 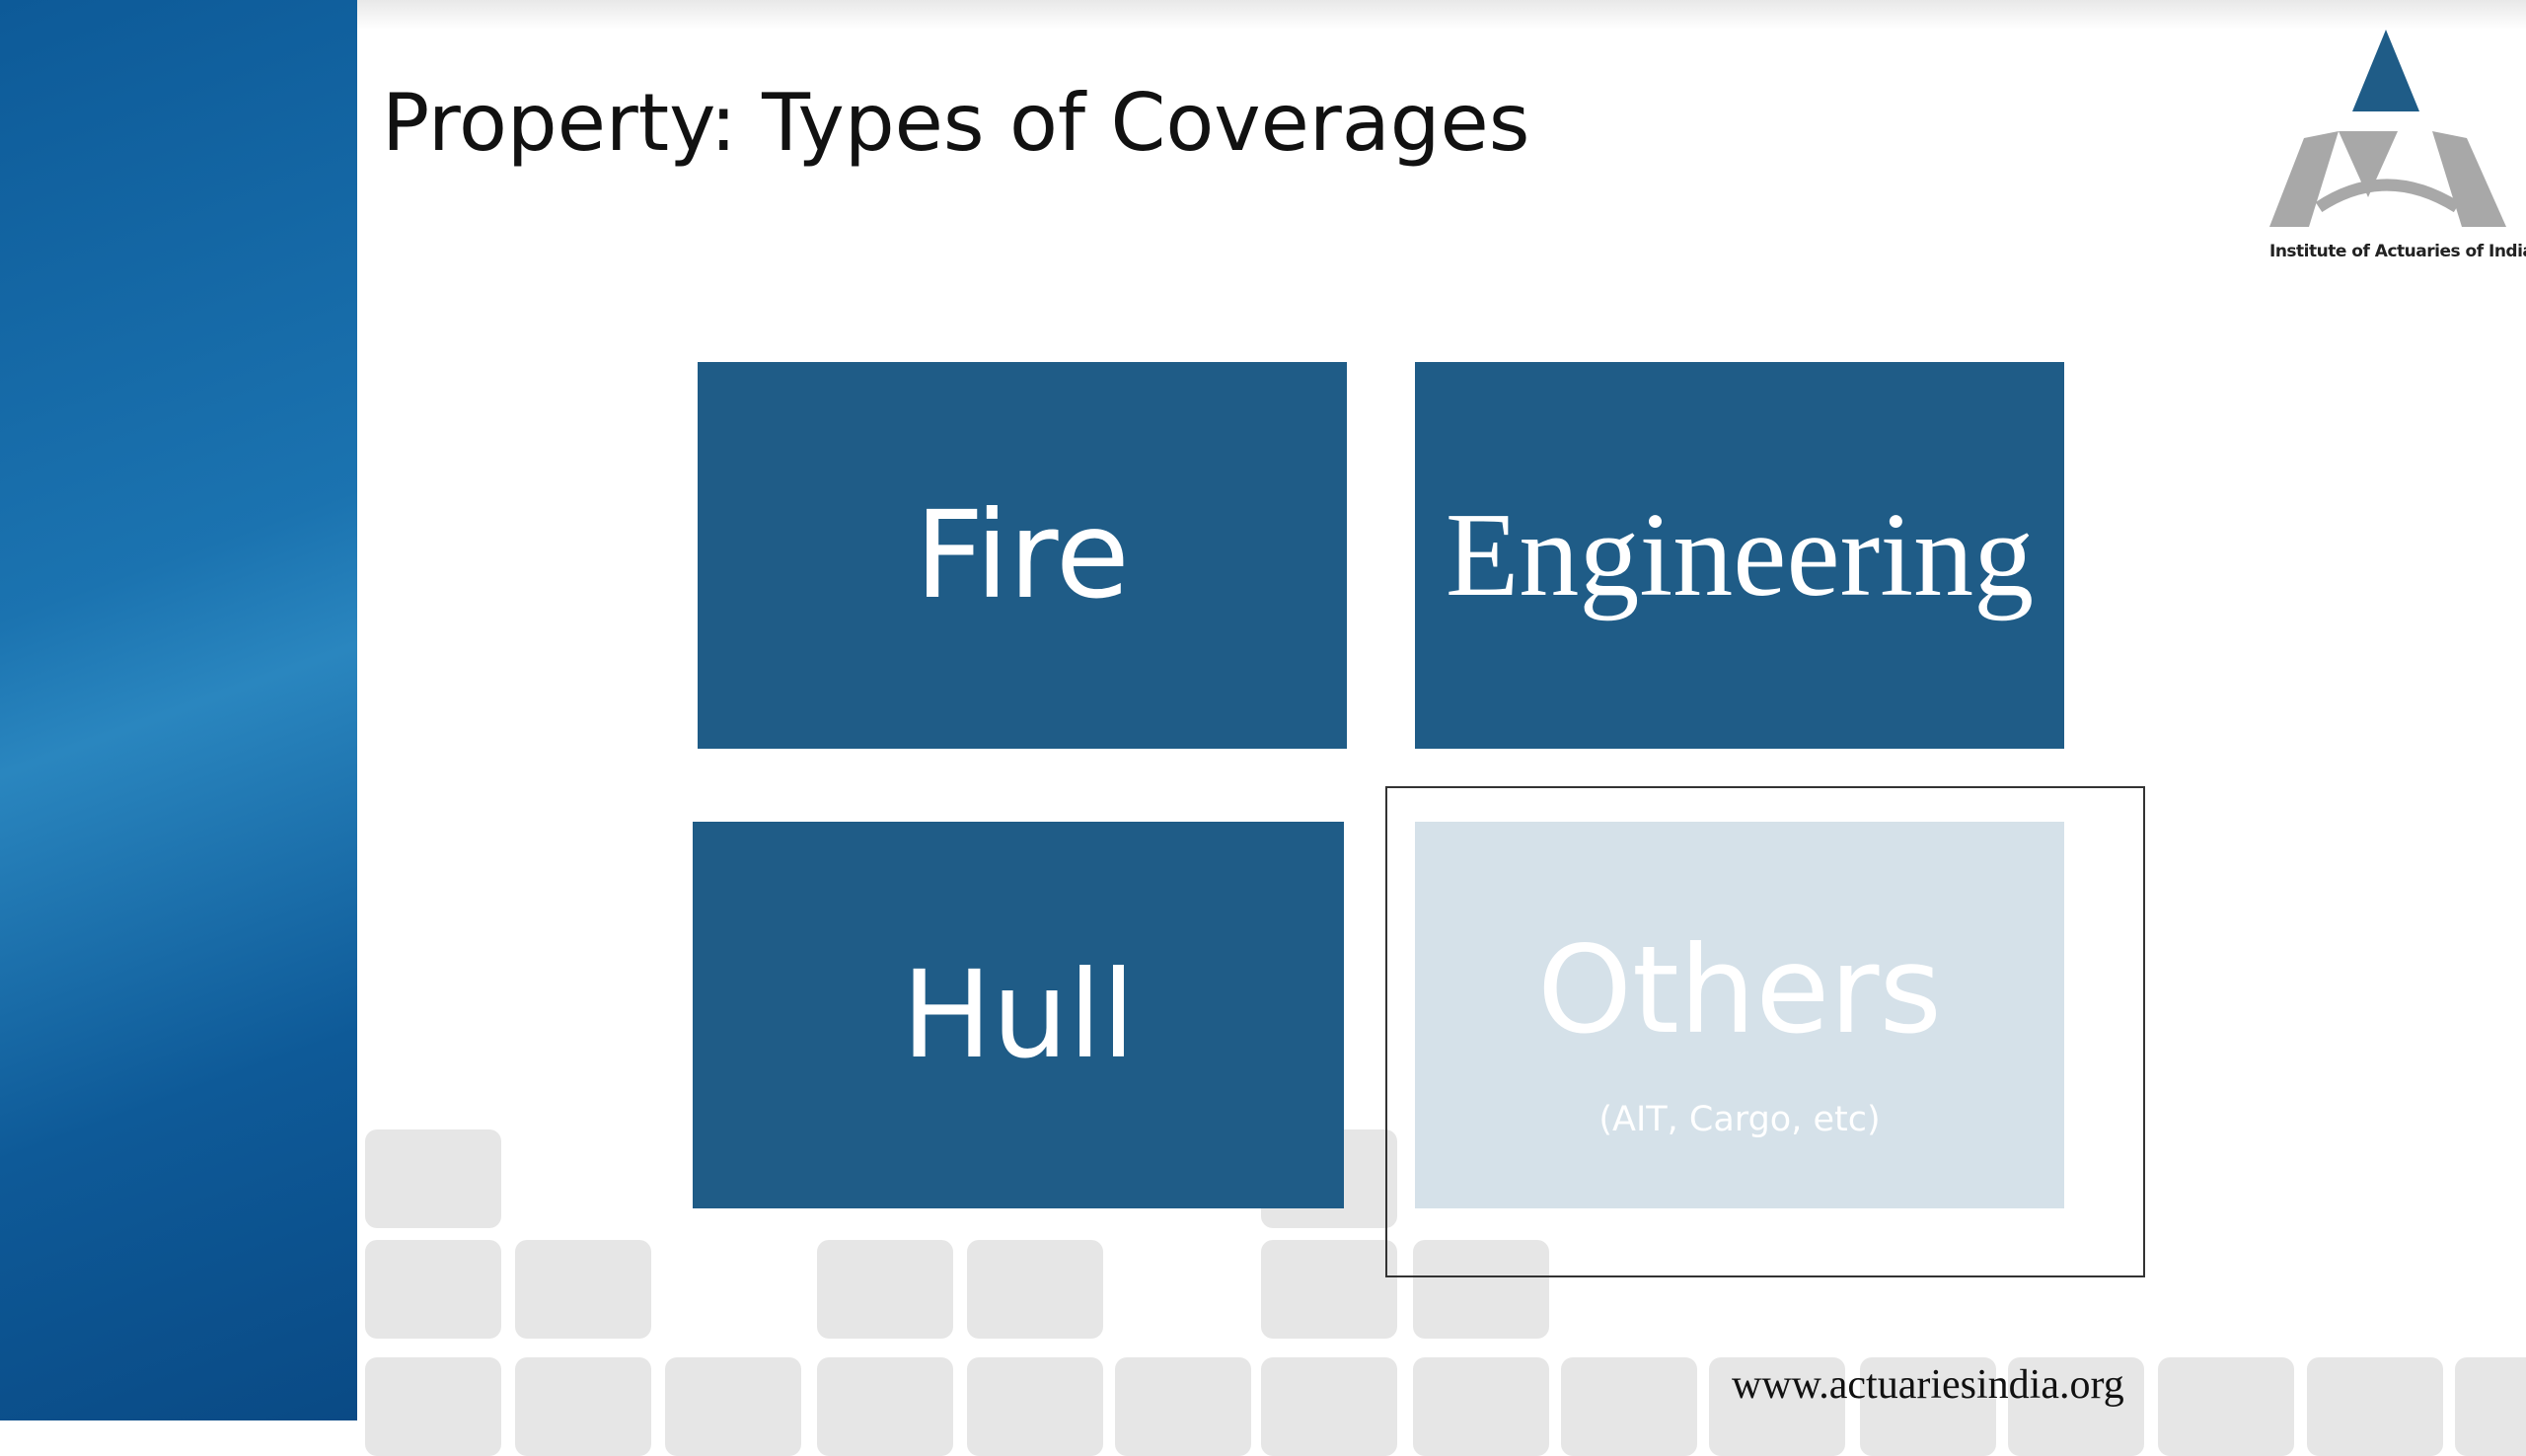 What do you see at coordinates (956, 123) in the screenshot?
I see `slide-title: Property: Types of Coverages` at bounding box center [956, 123].